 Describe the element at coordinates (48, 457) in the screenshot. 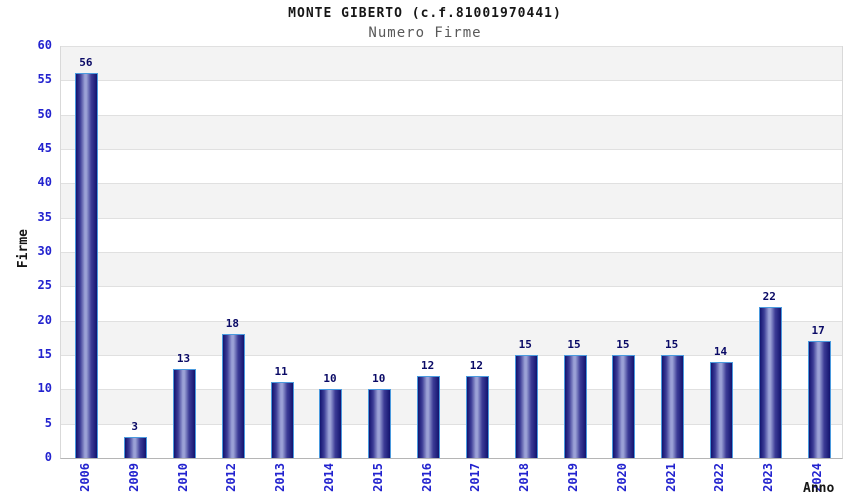

I see `y-tick-label: 0` at that location.